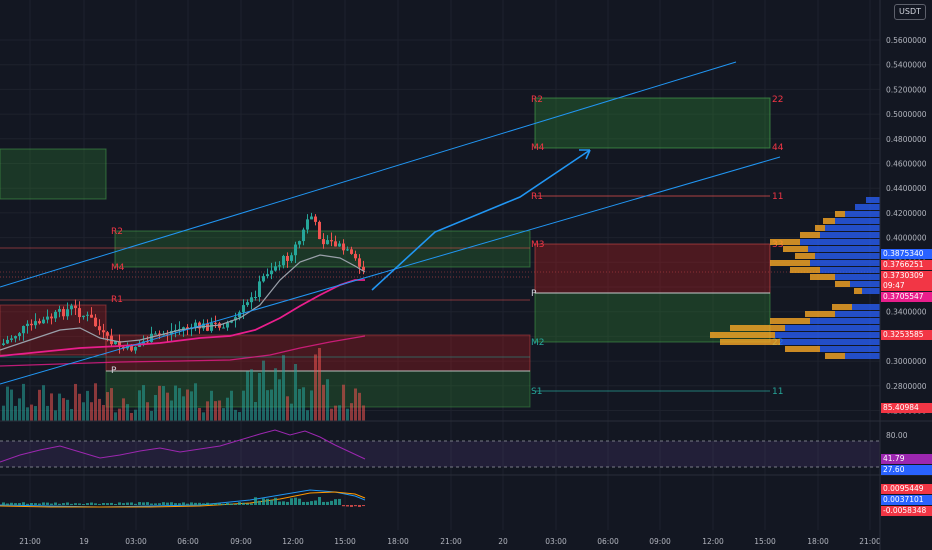 The image size is (932, 550). I want to click on currency-selector: USDT, so click(910, 12).